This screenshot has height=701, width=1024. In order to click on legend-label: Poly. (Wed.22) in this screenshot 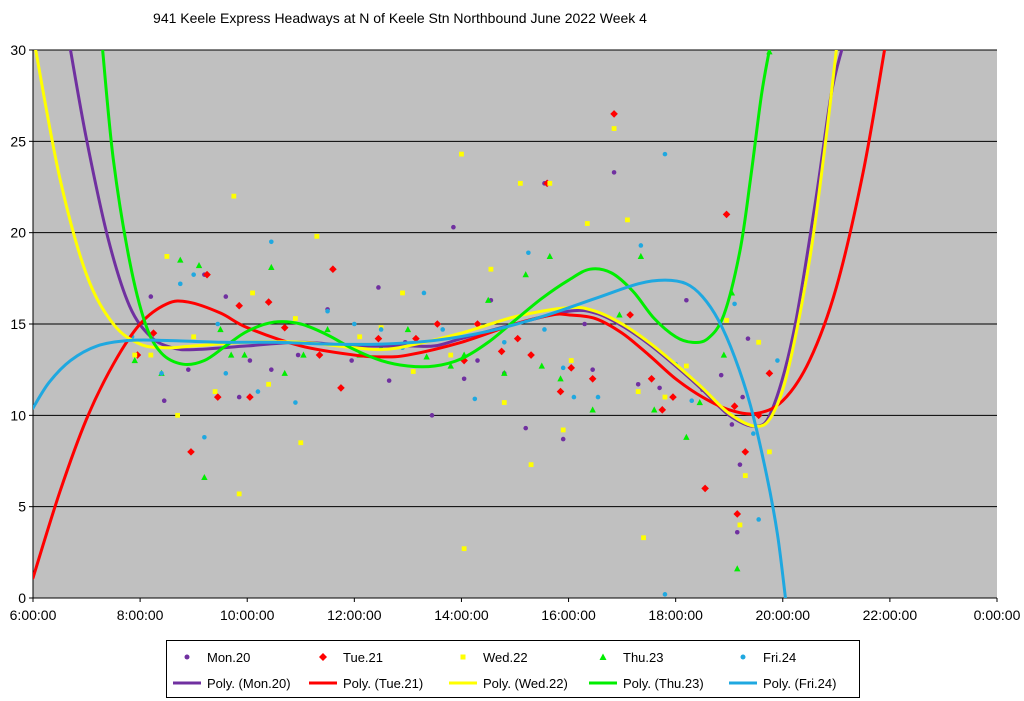, I will do `click(525, 683)`.